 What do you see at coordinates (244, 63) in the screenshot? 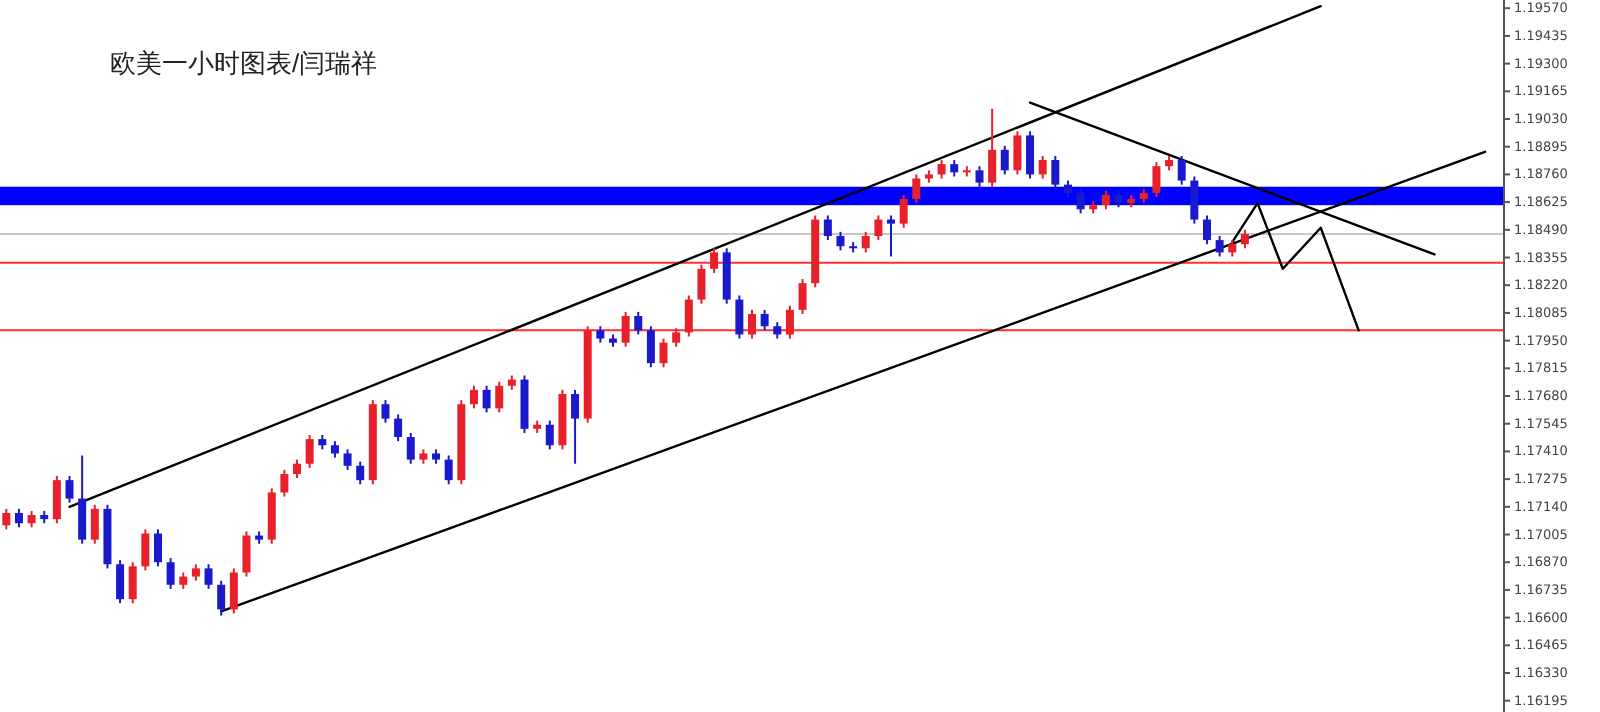
I see `text: 欧美一小时图表/闫瑞祥` at bounding box center [244, 63].